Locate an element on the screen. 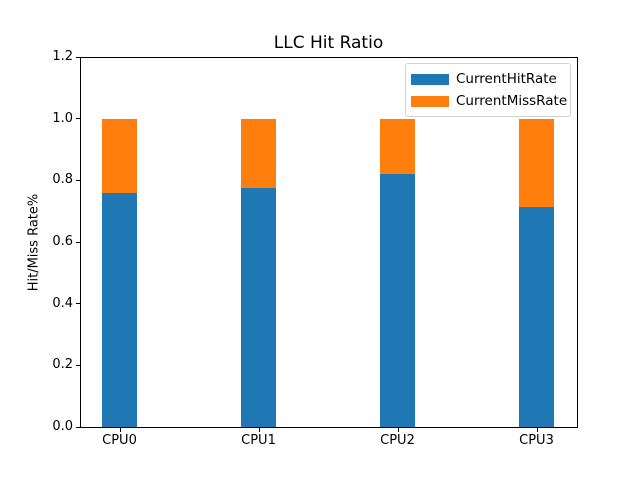  y-tick-label: 1.2 is located at coordinates (62, 56).